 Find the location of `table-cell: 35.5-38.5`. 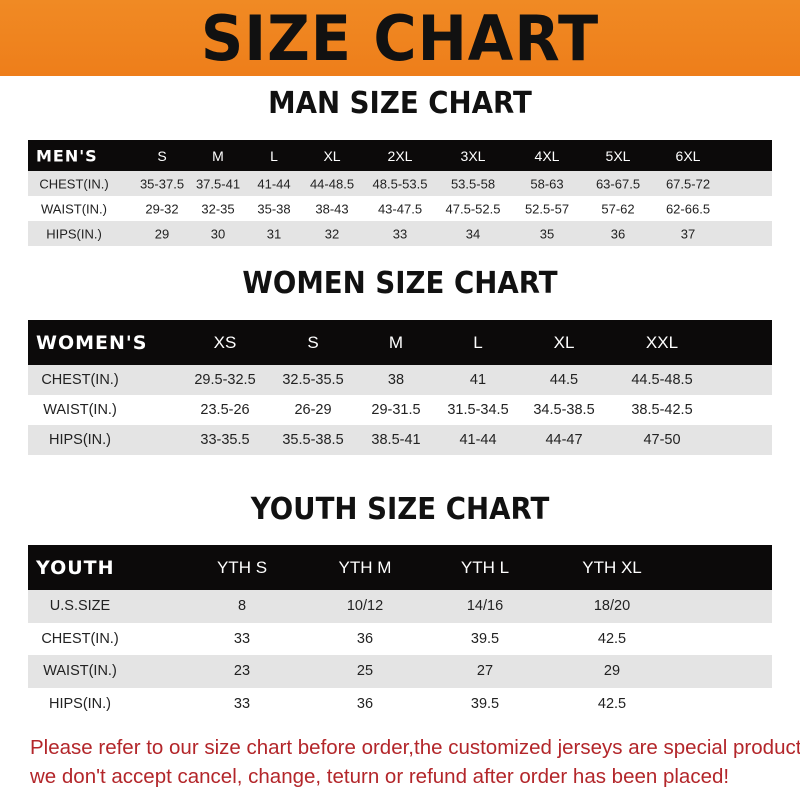

table-cell: 35.5-38.5 is located at coordinates (313, 440).